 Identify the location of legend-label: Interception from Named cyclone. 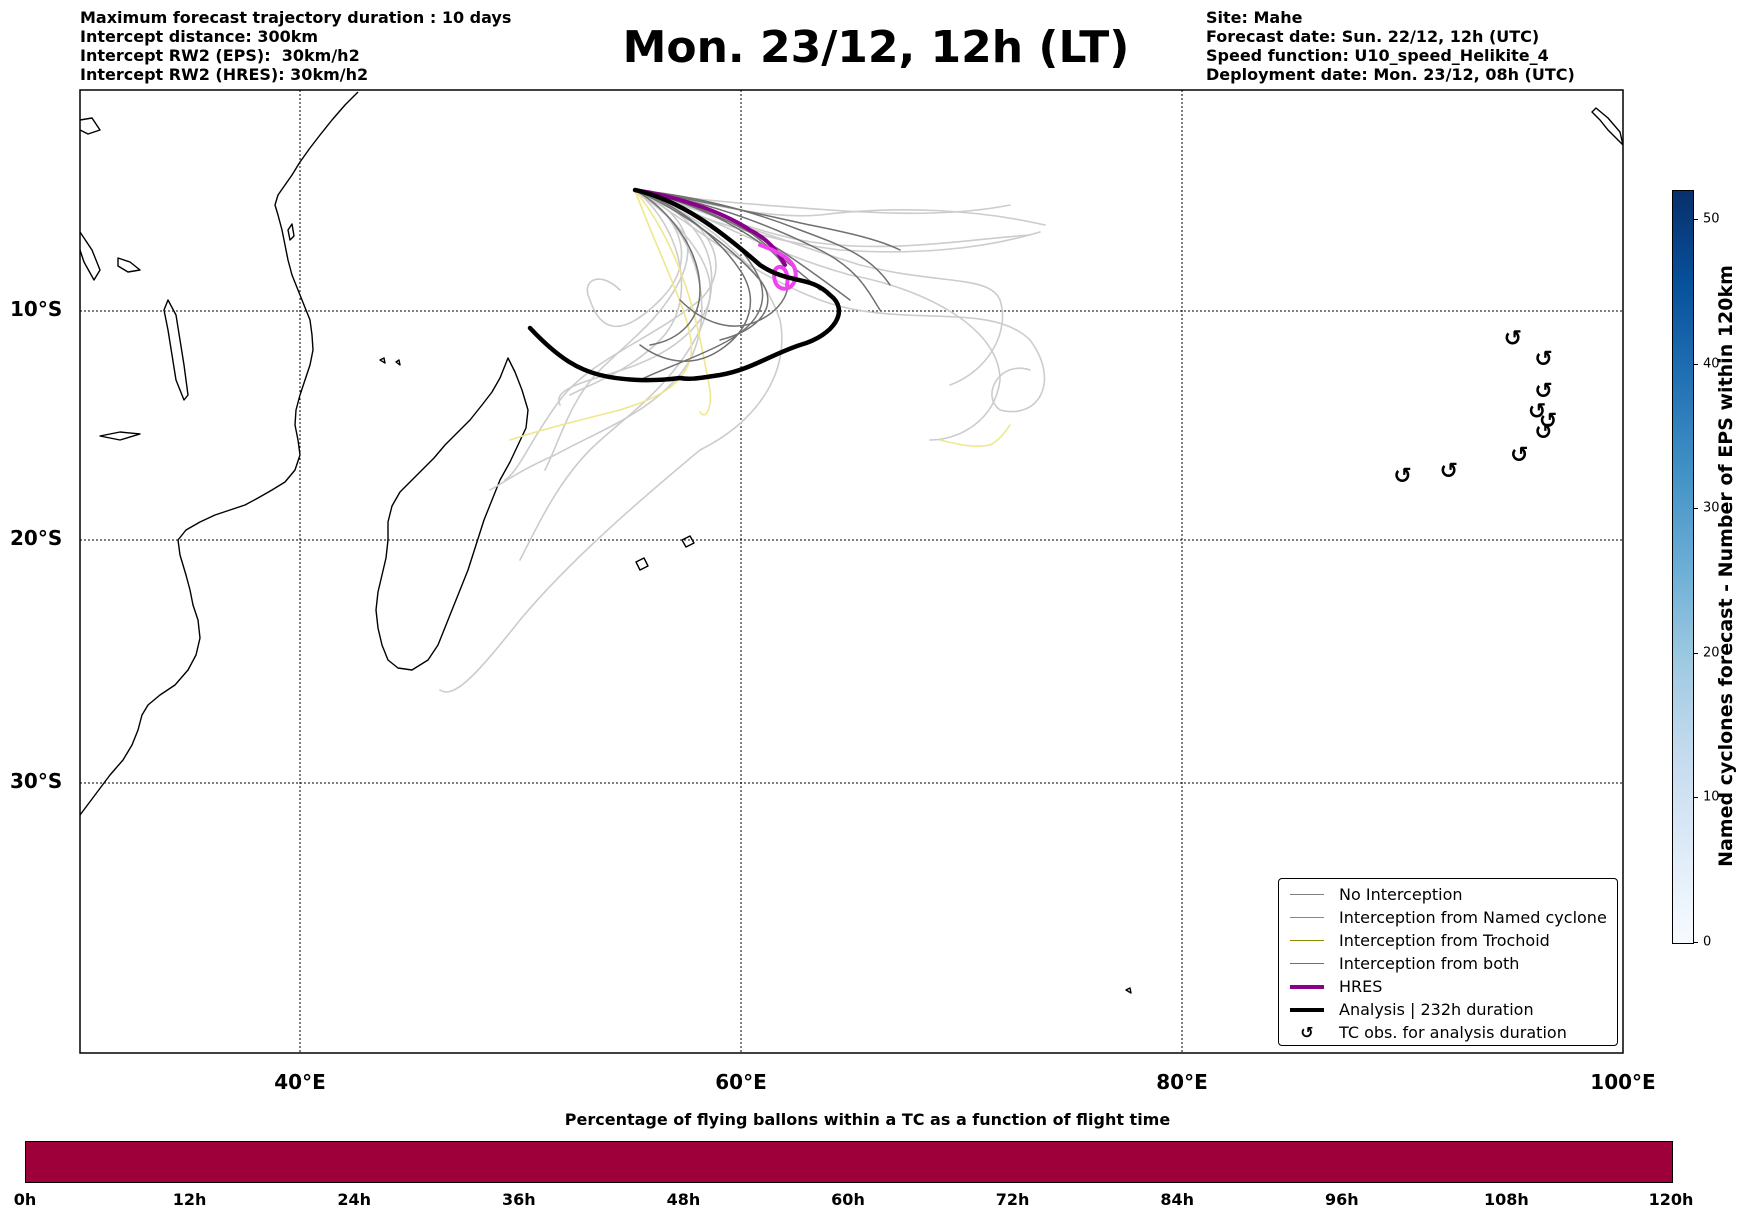
(1473, 917).